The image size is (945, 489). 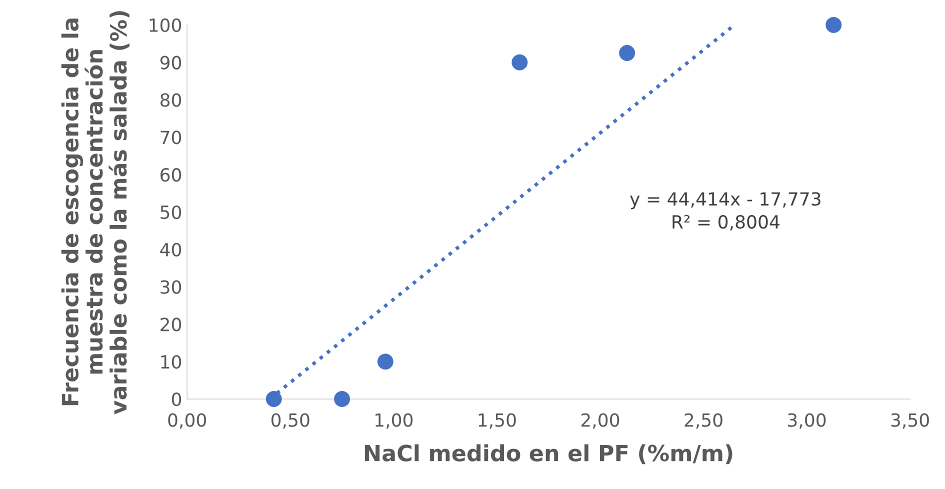 I want to click on x-tick-label: 3,00, so click(x=807, y=421).